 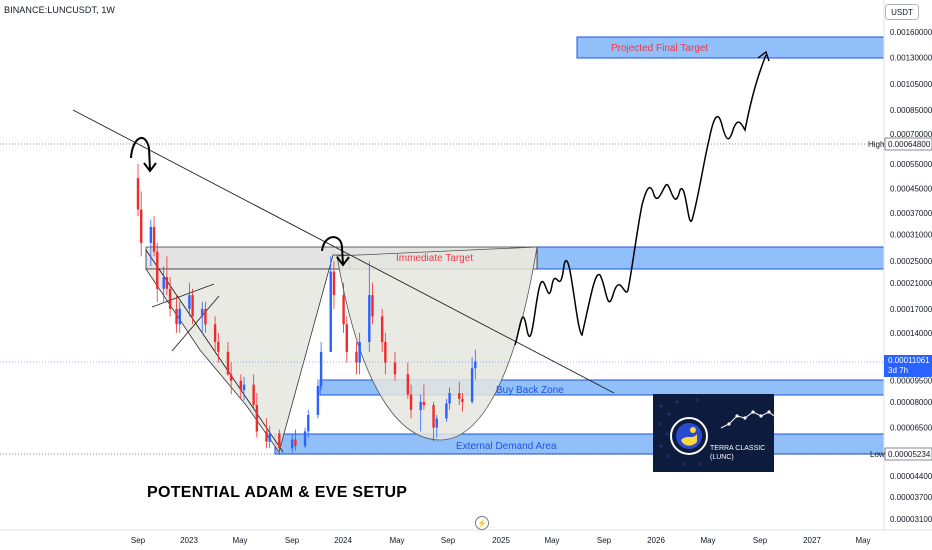 I want to click on price-tick-3: 0.00085000, so click(x=911, y=110).